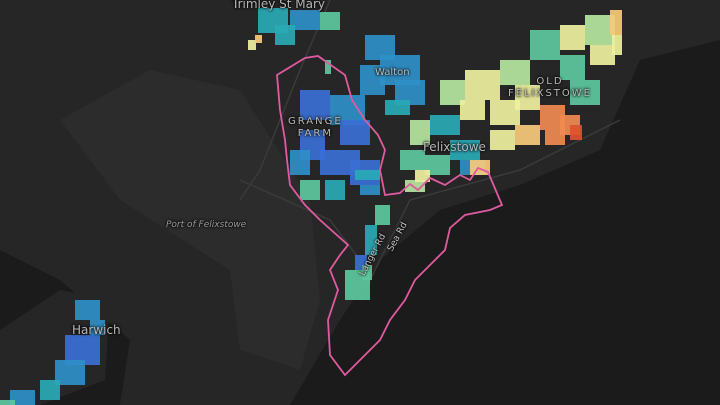 The image size is (720, 405). Describe the element at coordinates (315, 133) in the screenshot. I see `label-farm: FARM` at that location.